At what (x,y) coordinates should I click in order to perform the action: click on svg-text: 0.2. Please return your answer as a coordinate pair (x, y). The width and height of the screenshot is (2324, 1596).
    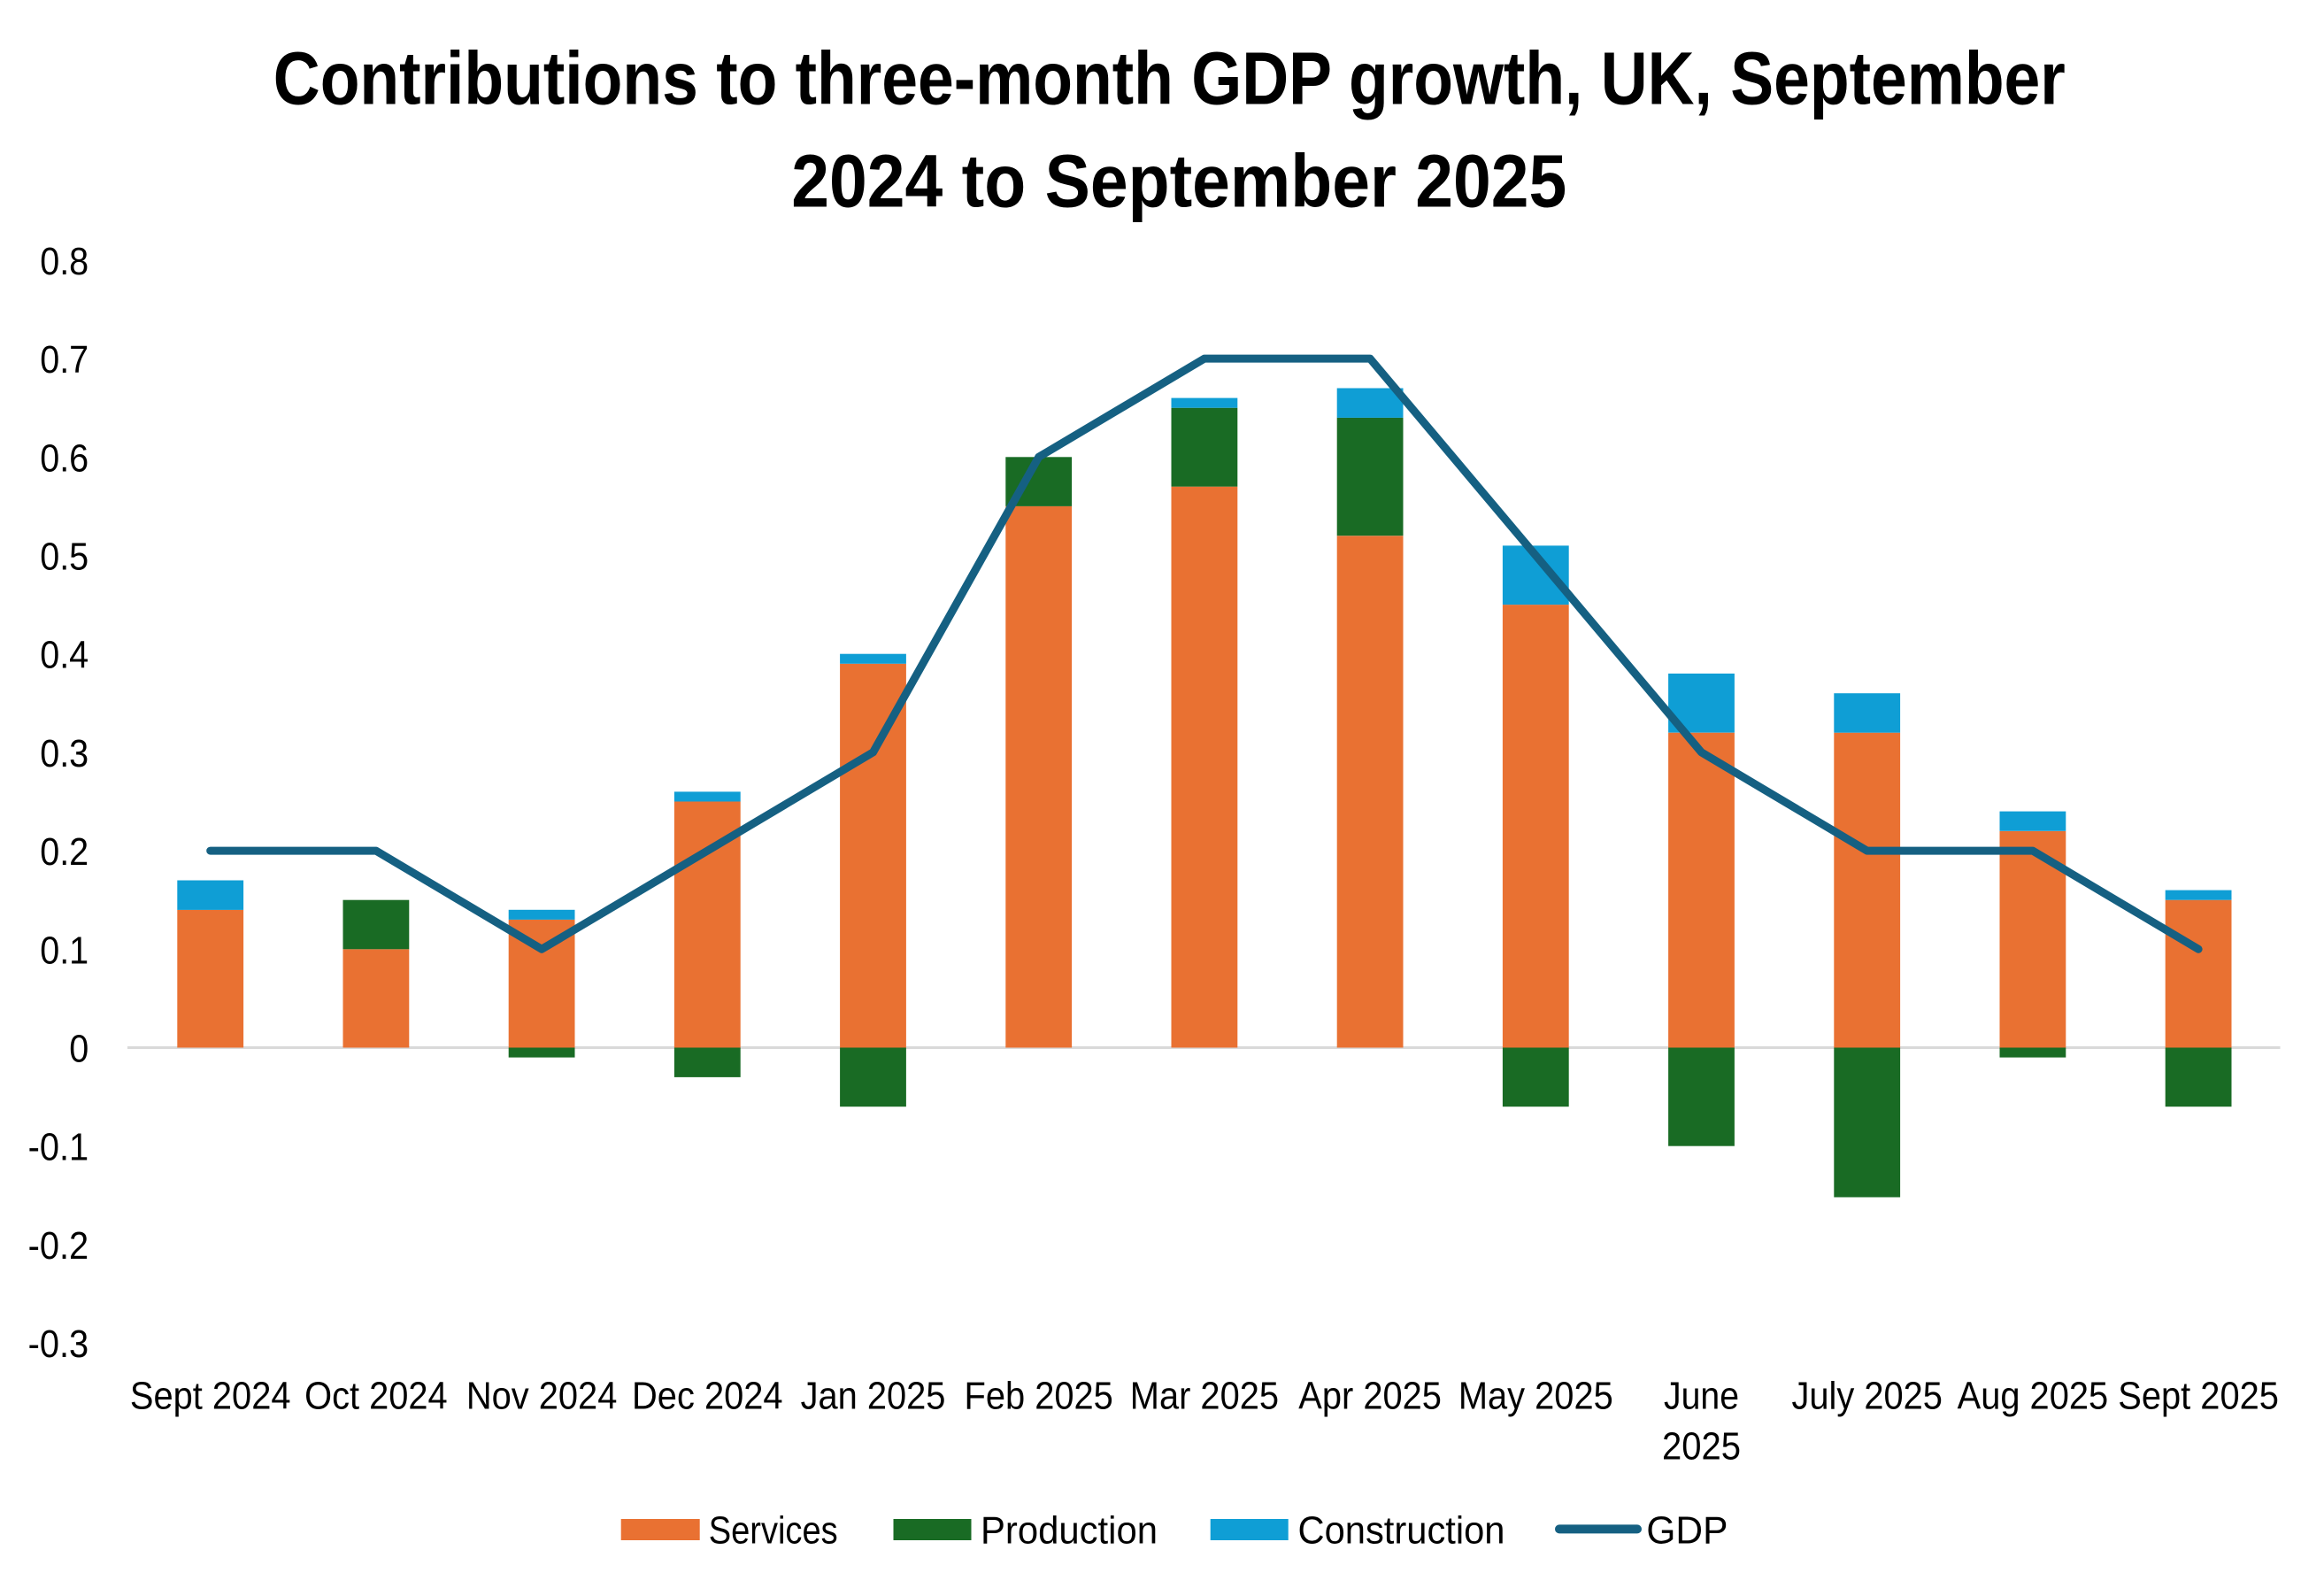
    Looking at the image, I should click on (64, 852).